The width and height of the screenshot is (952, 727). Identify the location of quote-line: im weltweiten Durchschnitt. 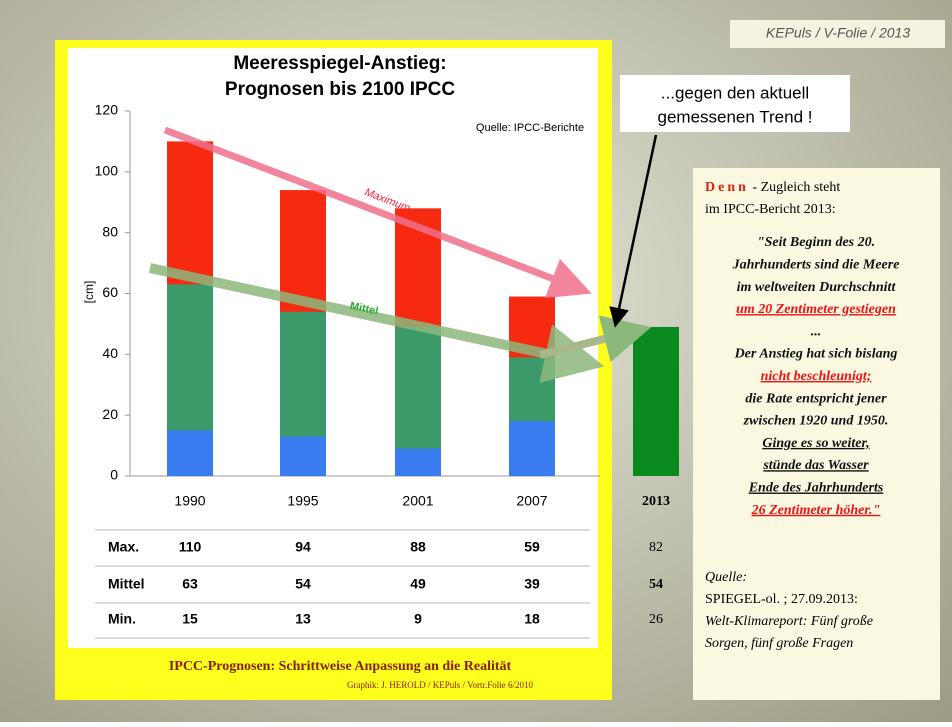
(817, 287).